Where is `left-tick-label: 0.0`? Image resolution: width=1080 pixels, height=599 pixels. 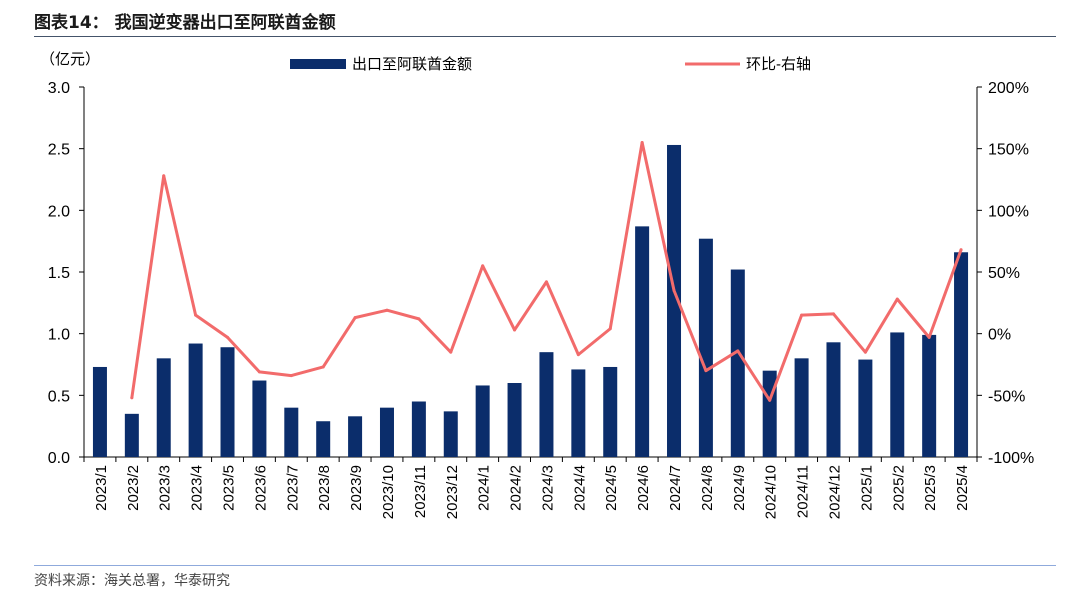
left-tick-label: 0.0 is located at coordinates (59, 458).